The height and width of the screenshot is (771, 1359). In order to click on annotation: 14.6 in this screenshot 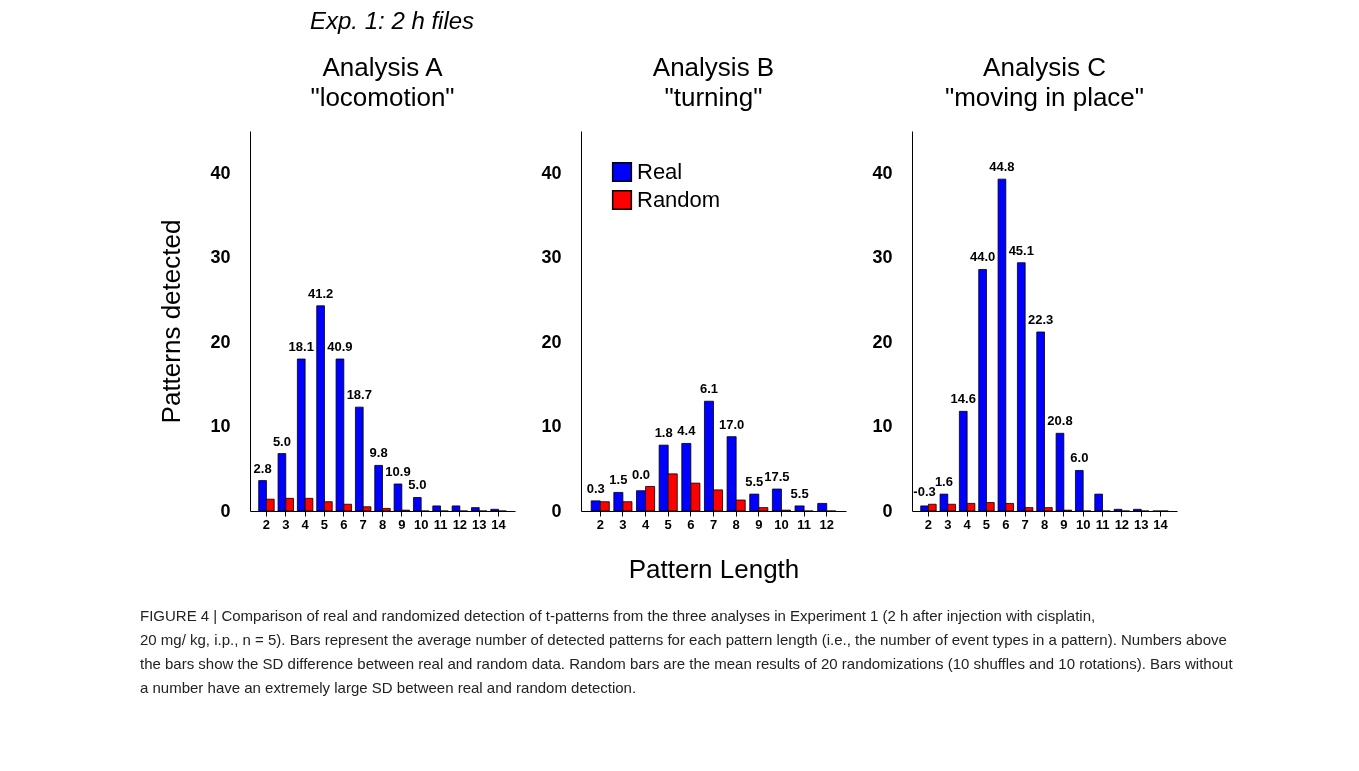, I will do `click(963, 399)`.